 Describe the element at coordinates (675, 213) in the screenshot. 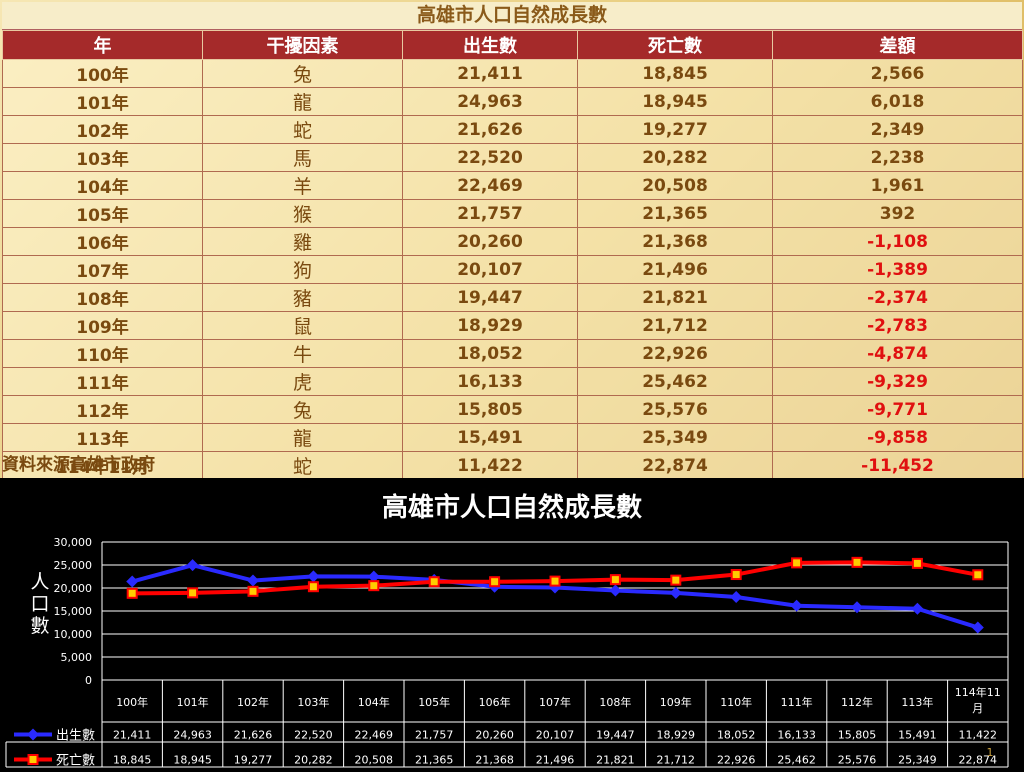

I see `cell-deaths: 21,365` at that location.